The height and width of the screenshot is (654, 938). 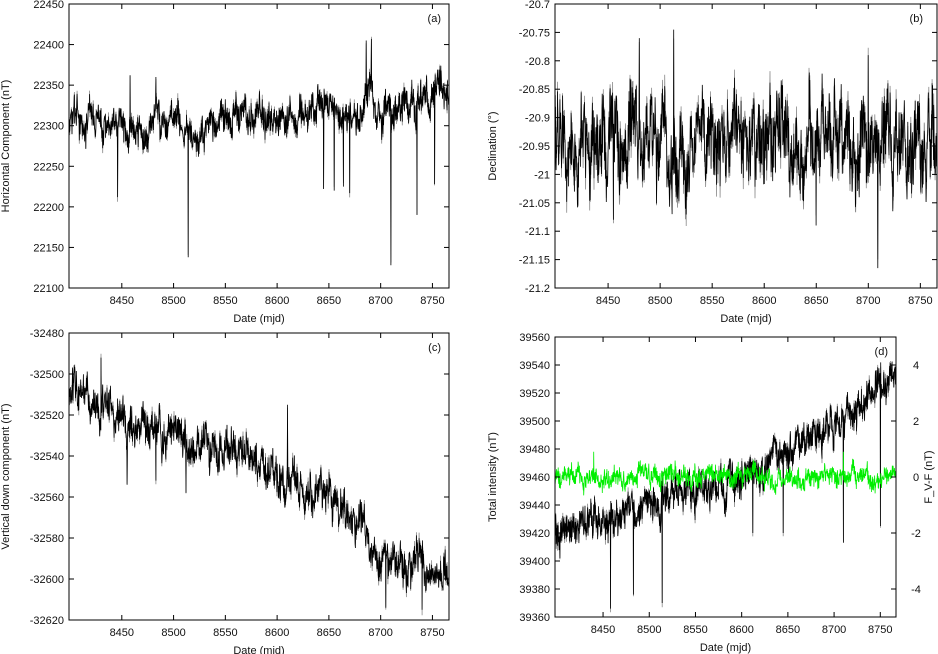 I want to click on panel-label: (c), so click(x=434, y=348).